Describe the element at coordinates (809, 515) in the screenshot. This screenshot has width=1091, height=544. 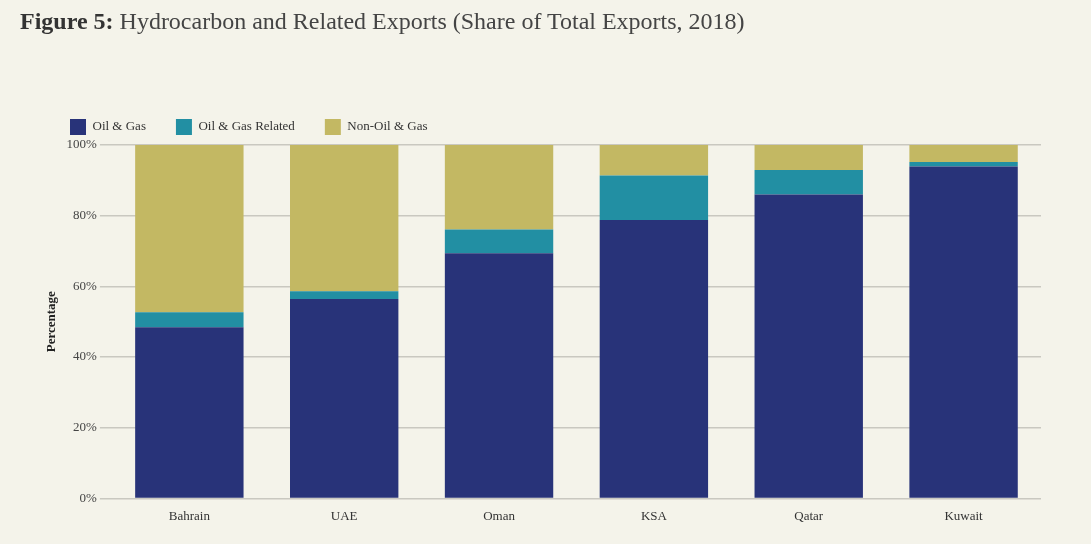
I see `x-tick-label: Qatar` at that location.